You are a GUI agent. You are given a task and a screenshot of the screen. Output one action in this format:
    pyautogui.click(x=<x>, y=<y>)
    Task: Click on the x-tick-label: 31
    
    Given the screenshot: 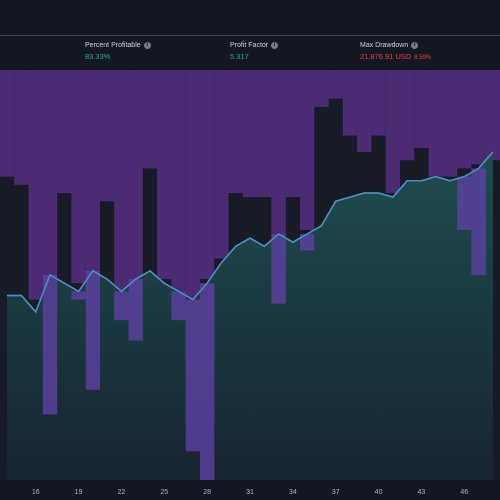 What is the action you would take?
    pyautogui.click(x=250, y=492)
    